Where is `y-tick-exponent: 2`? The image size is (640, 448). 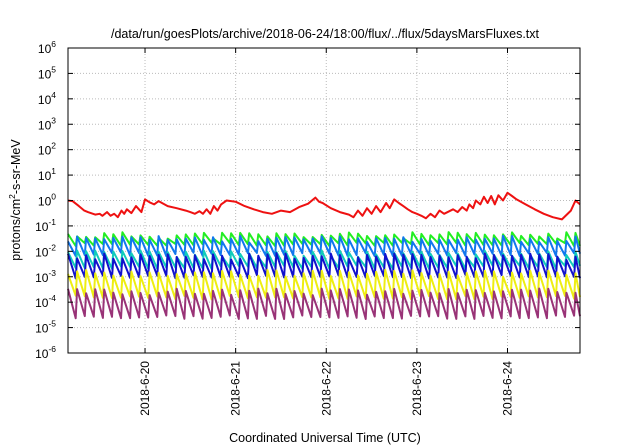
y-tick-exponent: 2 is located at coordinates (53, 146).